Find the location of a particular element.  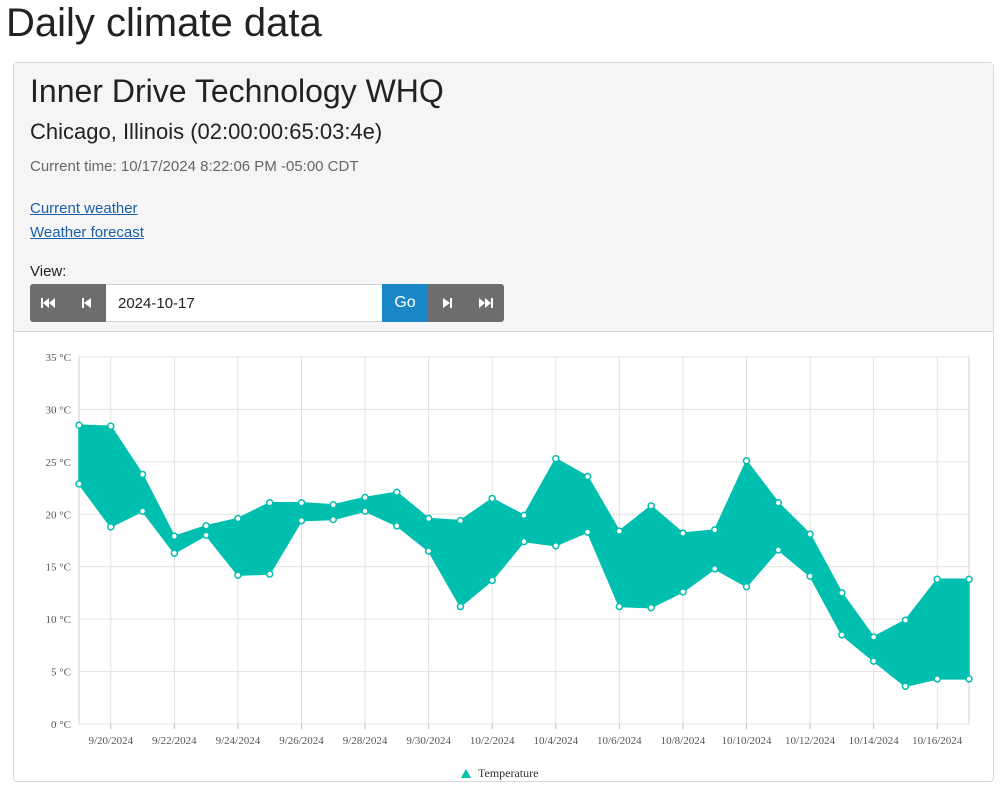

station-location: Chicago, Illinois (02:00:00:65:03:4e) is located at coordinates (206, 131).